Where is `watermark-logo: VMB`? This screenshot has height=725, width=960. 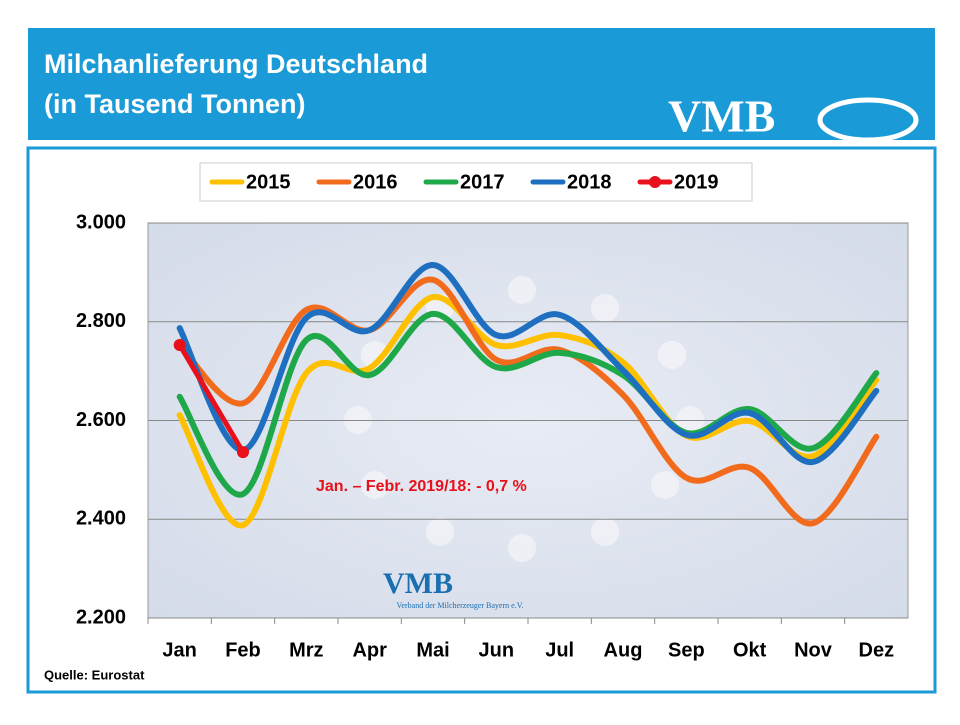
watermark-logo: VMB is located at coordinates (418, 583).